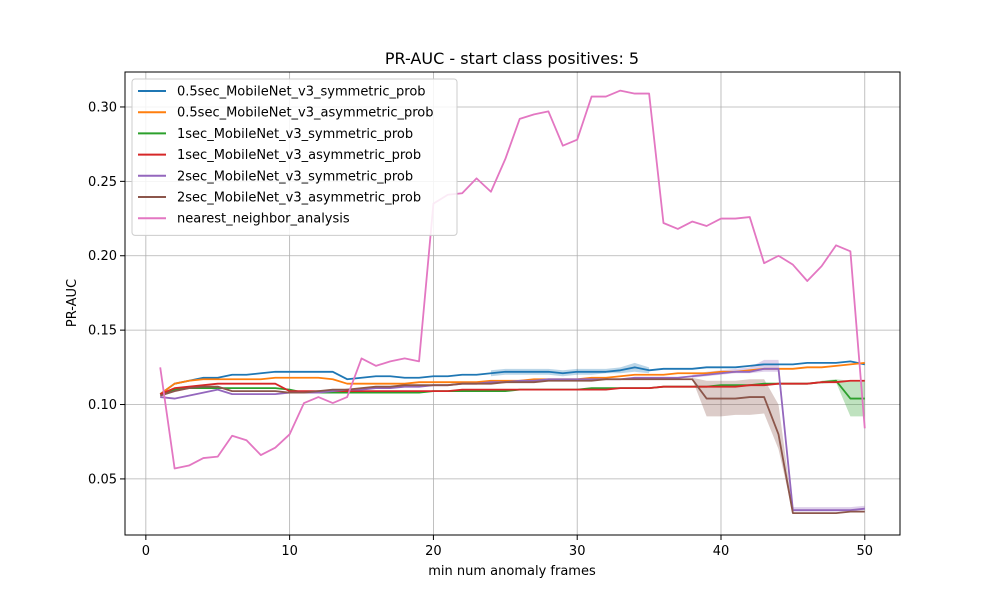 The image size is (1000, 600). Describe the element at coordinates (301, 92) in the screenshot. I see `legend-entry: 0.5sec_MobileNet_v3_symmetric_prob` at that location.